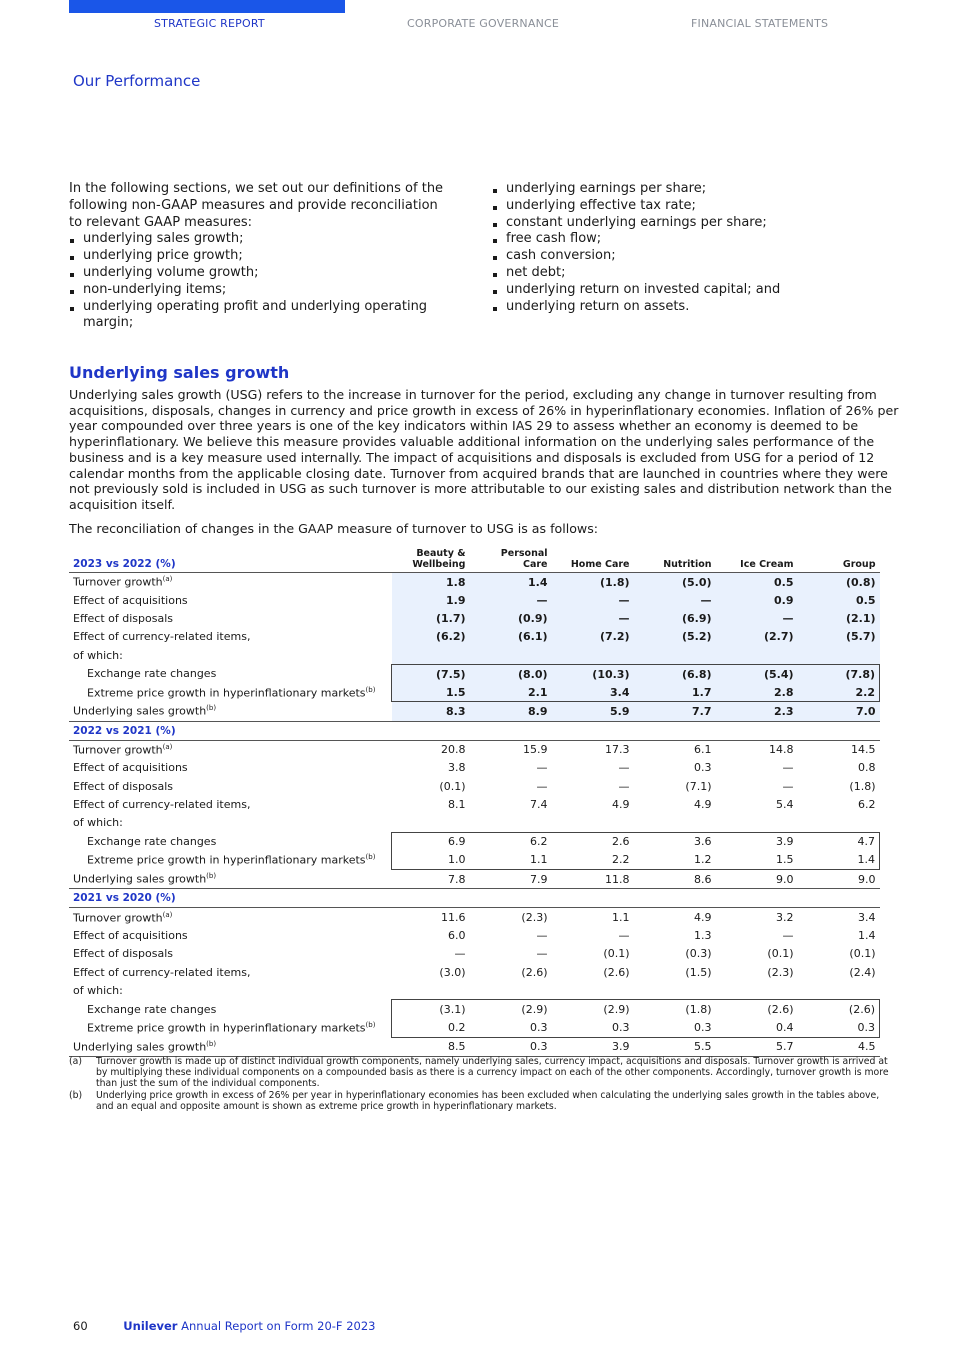 The image size is (968, 1365). I want to click on value-cell: 14.5, so click(863, 750).